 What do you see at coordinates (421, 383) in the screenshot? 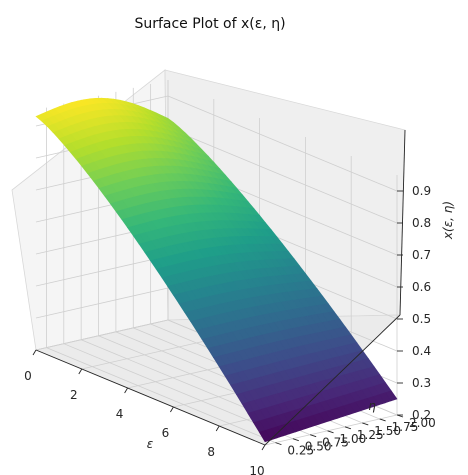
I see `z-tick-label: 0.3` at bounding box center [421, 383].